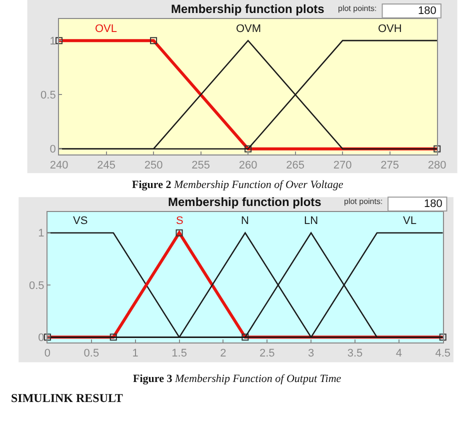  What do you see at coordinates (201, 165) in the screenshot?
I see `x-tick-label: 255` at bounding box center [201, 165].